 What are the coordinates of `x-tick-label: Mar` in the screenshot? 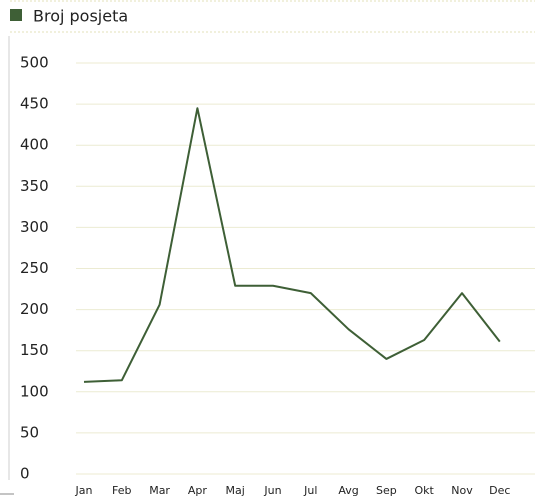 It's located at (159, 490).